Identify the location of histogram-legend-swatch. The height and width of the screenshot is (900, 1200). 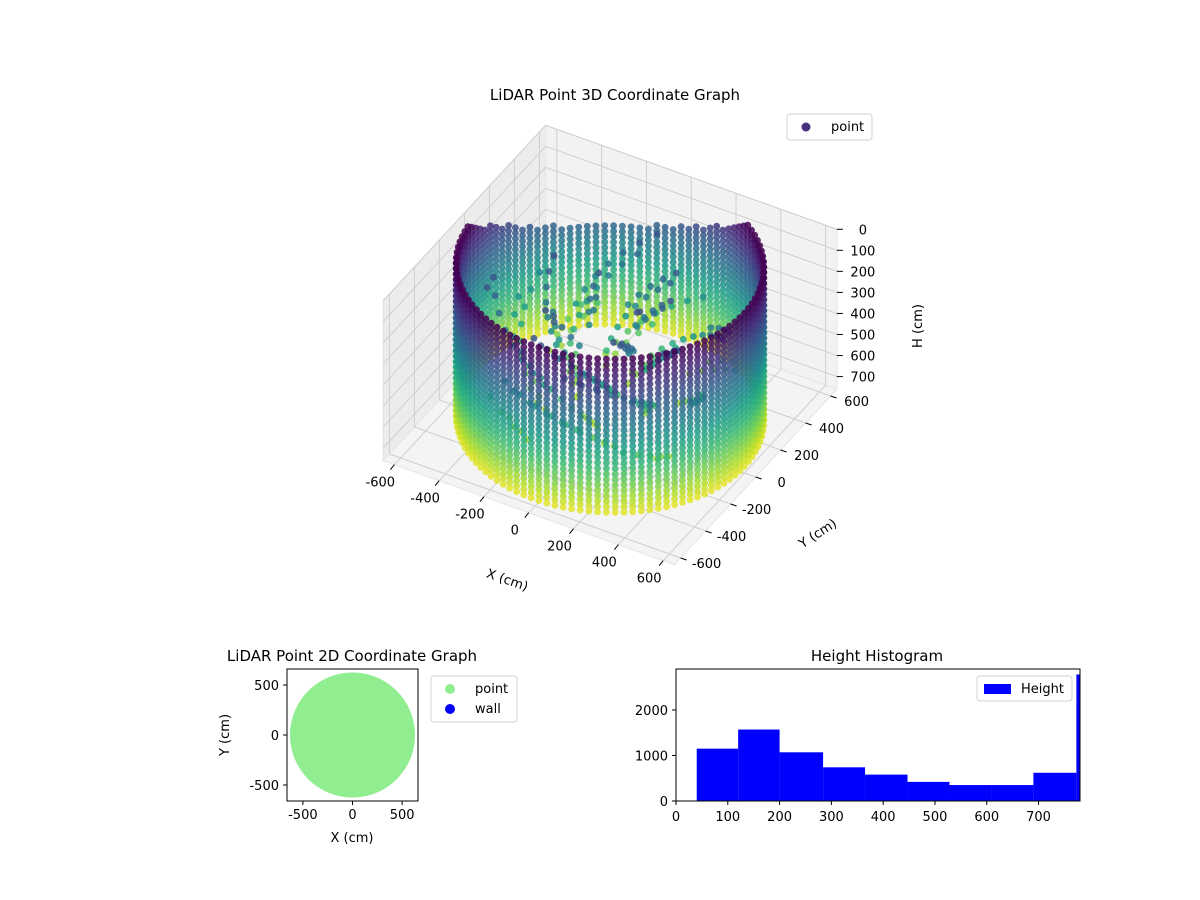
(997, 689).